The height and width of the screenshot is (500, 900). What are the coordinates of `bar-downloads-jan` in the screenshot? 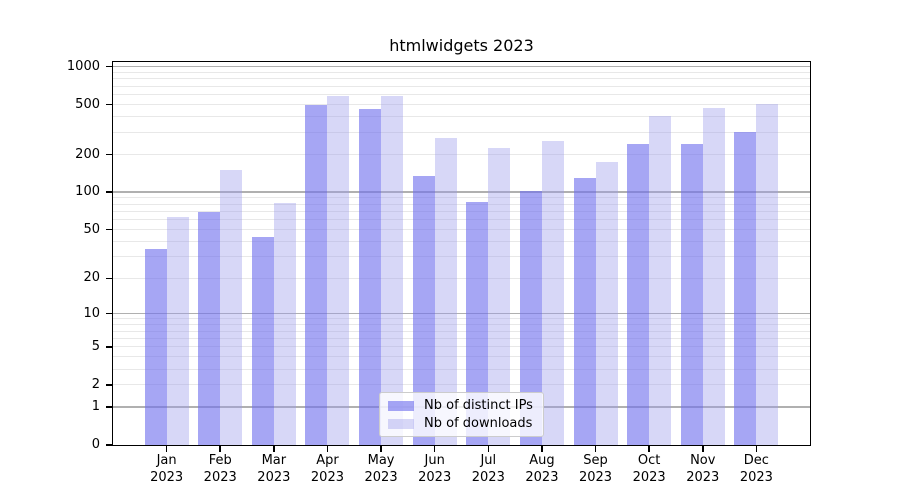 It's located at (177, 331).